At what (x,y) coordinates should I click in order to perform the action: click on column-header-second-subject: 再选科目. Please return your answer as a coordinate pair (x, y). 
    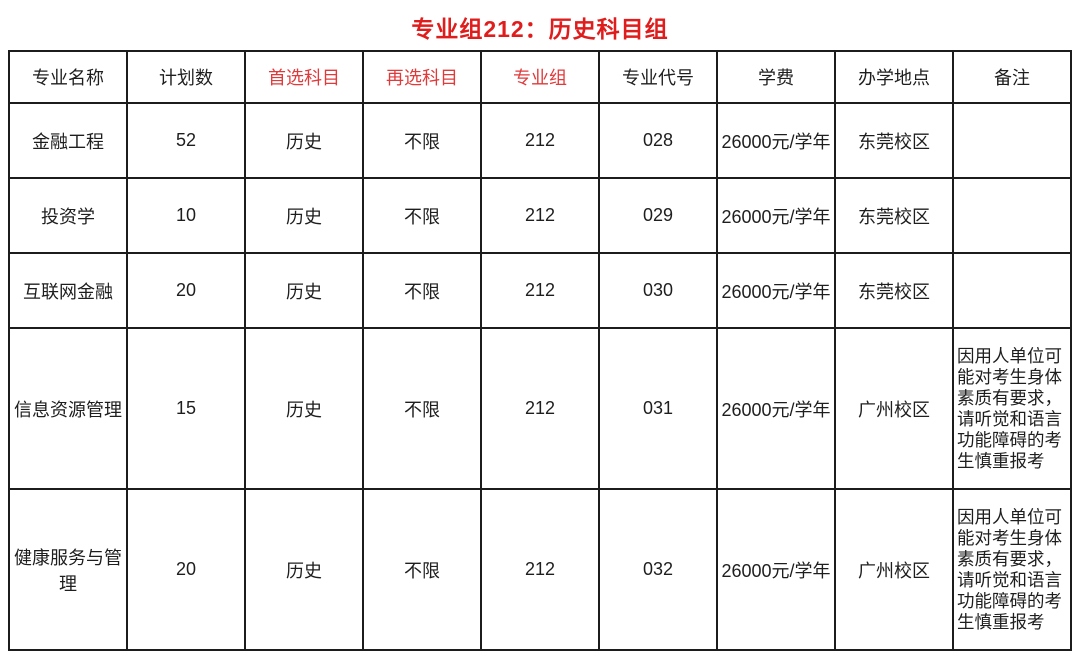
    Looking at the image, I should click on (422, 77).